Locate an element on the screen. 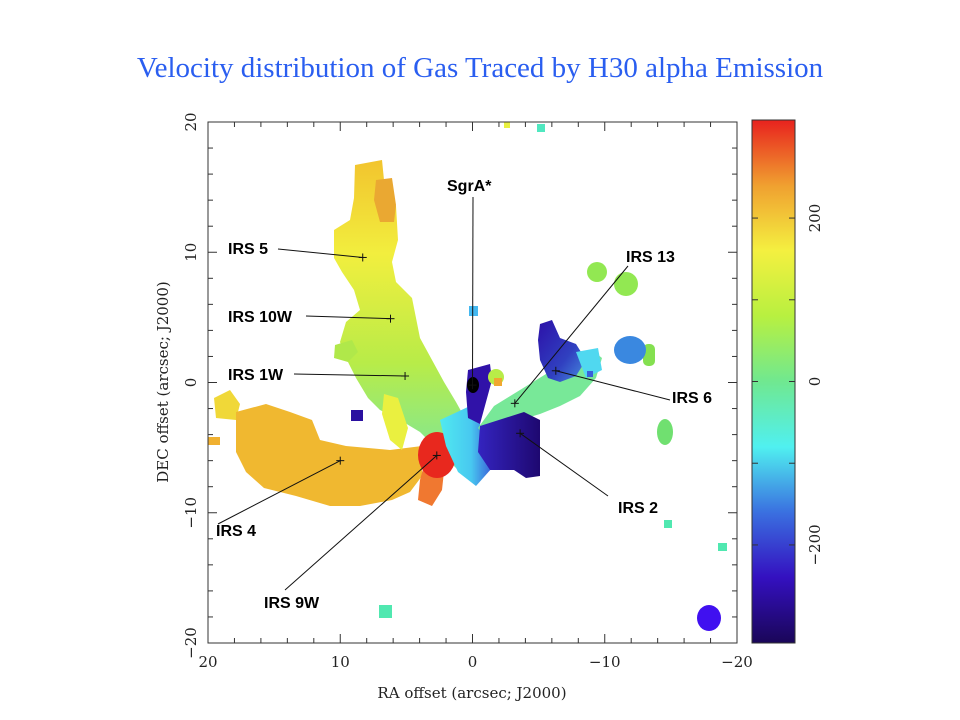 The height and width of the screenshot is (720, 960). source-label: IRS 9W is located at coordinates (292, 603).